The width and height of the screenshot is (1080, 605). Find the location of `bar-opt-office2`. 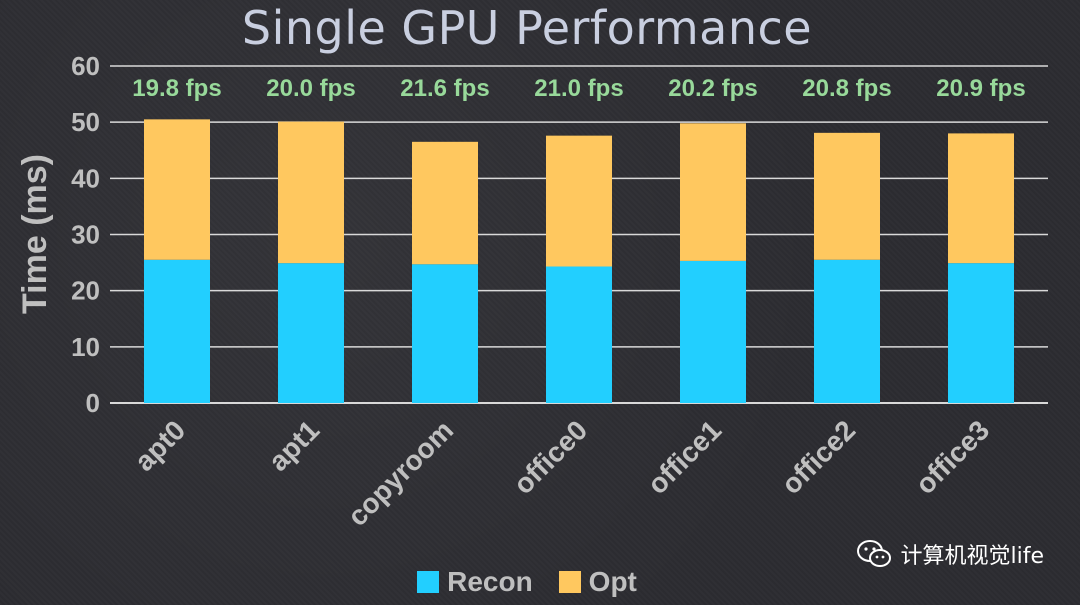

bar-opt-office2 is located at coordinates (847, 196).